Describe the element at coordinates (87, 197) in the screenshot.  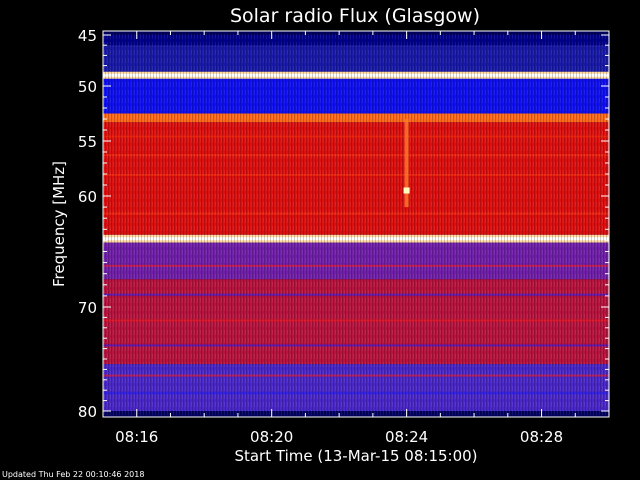
I see `y-tick-label-60: 60` at that location.